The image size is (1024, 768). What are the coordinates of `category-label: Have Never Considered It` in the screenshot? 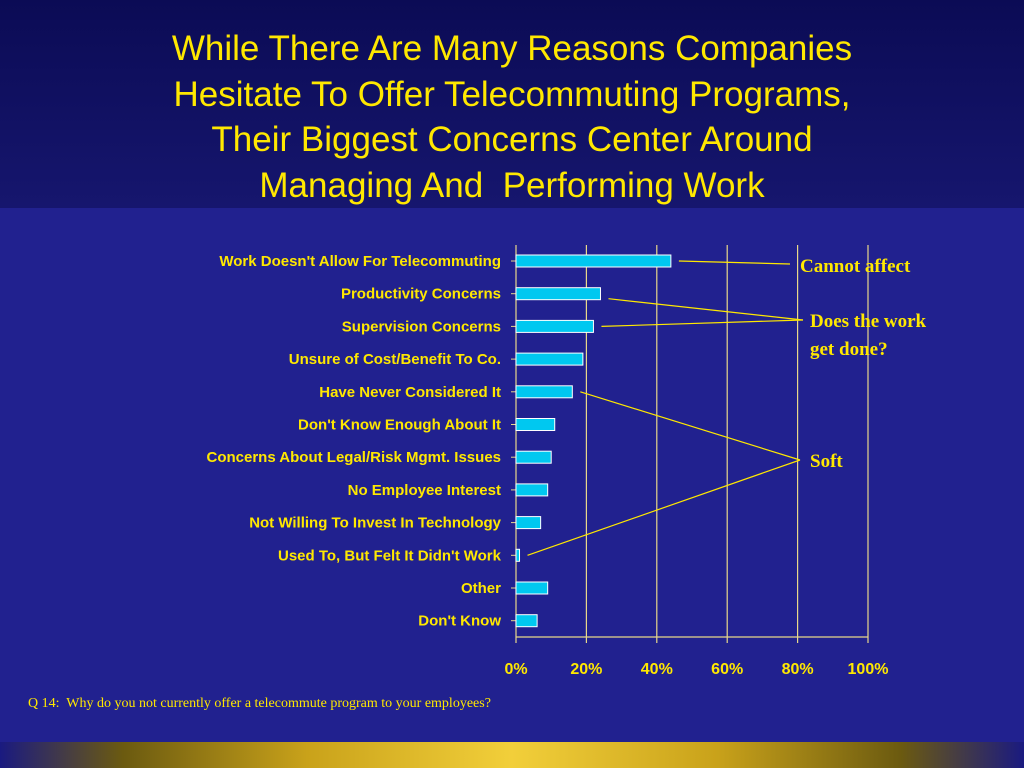 It's located at (410, 392).